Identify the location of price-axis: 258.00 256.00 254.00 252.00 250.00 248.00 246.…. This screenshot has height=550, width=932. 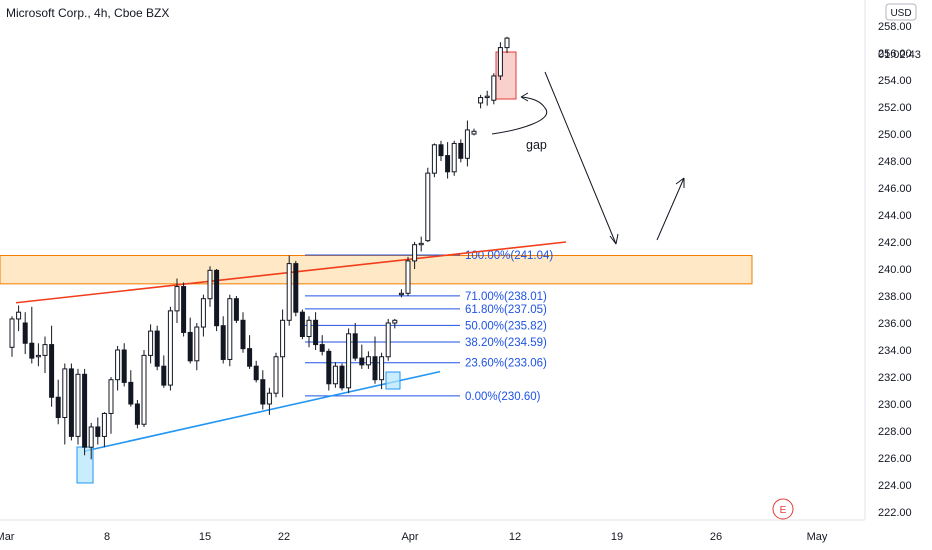
(895, 270).